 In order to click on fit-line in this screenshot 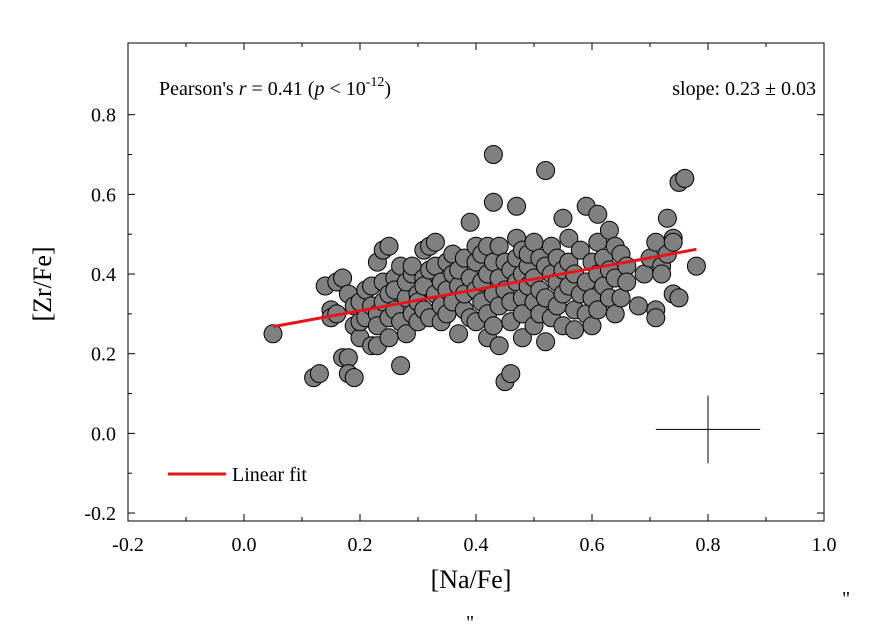, I will do `click(484, 288)`.